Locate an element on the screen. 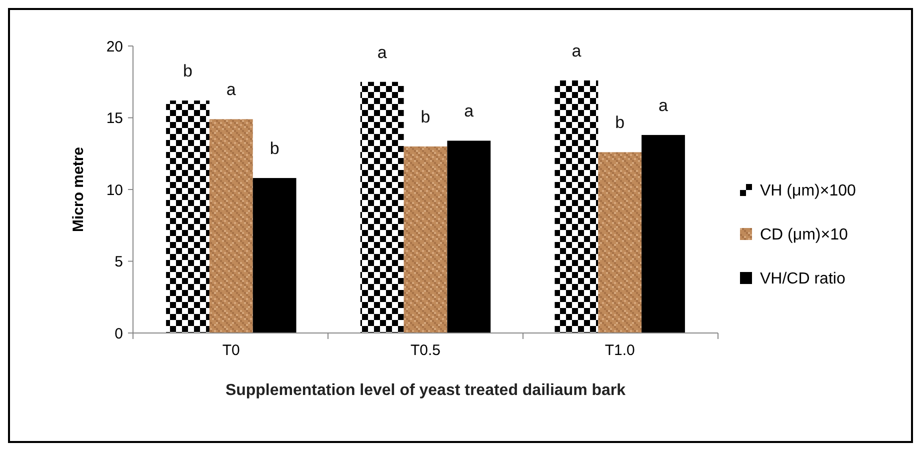 The image size is (921, 451). y-tick-label: 5 is located at coordinates (118, 262).